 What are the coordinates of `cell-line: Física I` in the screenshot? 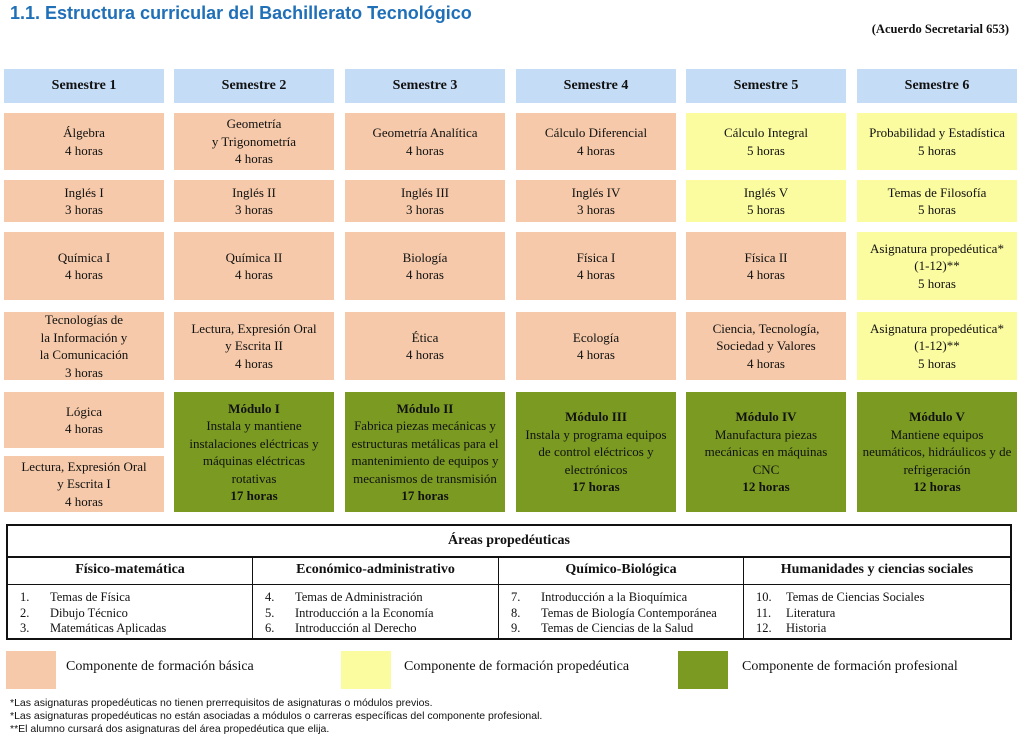 It's located at (596, 257).